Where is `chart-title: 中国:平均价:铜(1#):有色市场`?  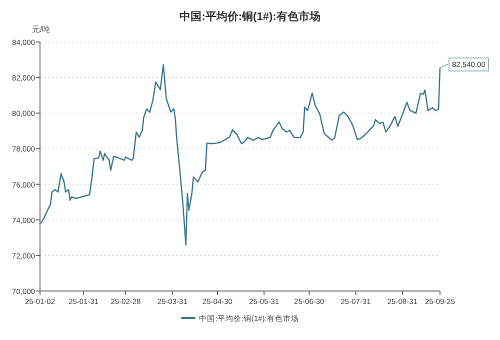
chart-title: 中国:平均价:铜(1#):有色市场 is located at coordinates (250, 16).